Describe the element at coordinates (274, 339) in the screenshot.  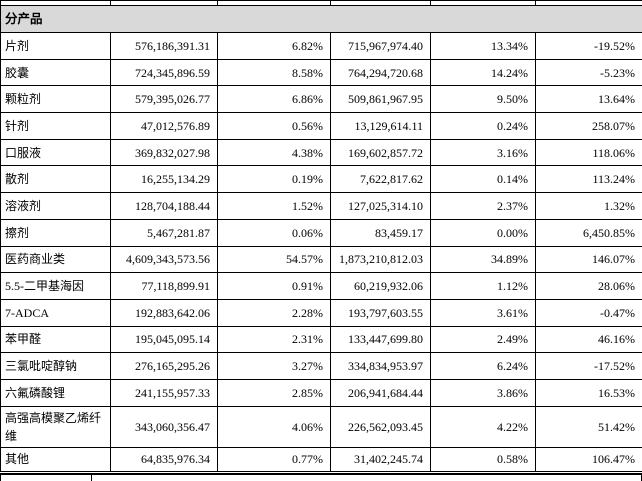
I see `value-cell: 2.31%` at that location.